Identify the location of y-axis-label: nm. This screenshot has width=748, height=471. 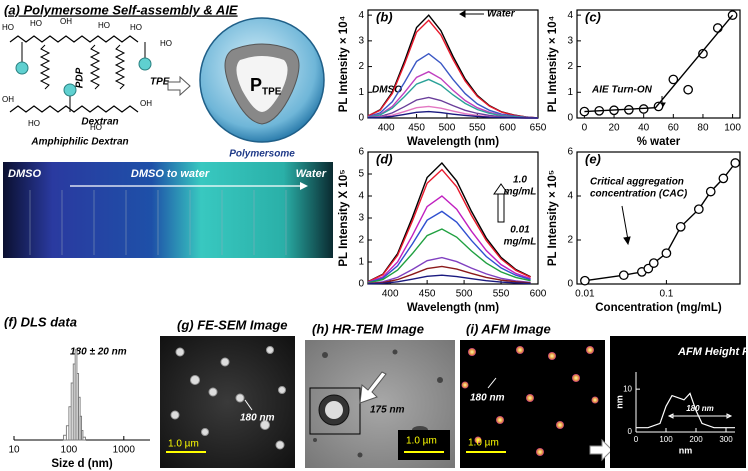
(619, 402).